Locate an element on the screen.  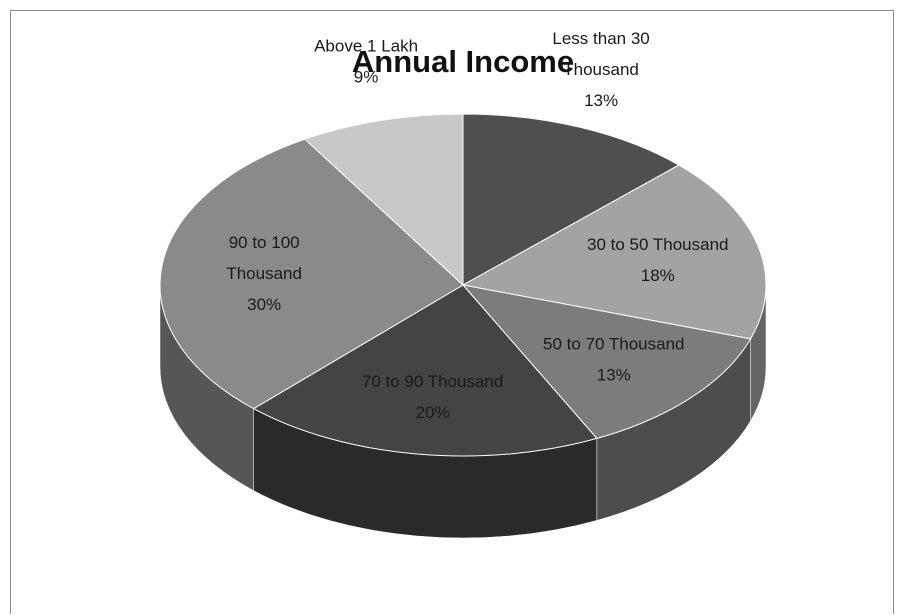
pie-label-percent: 9% is located at coordinates (366, 76).